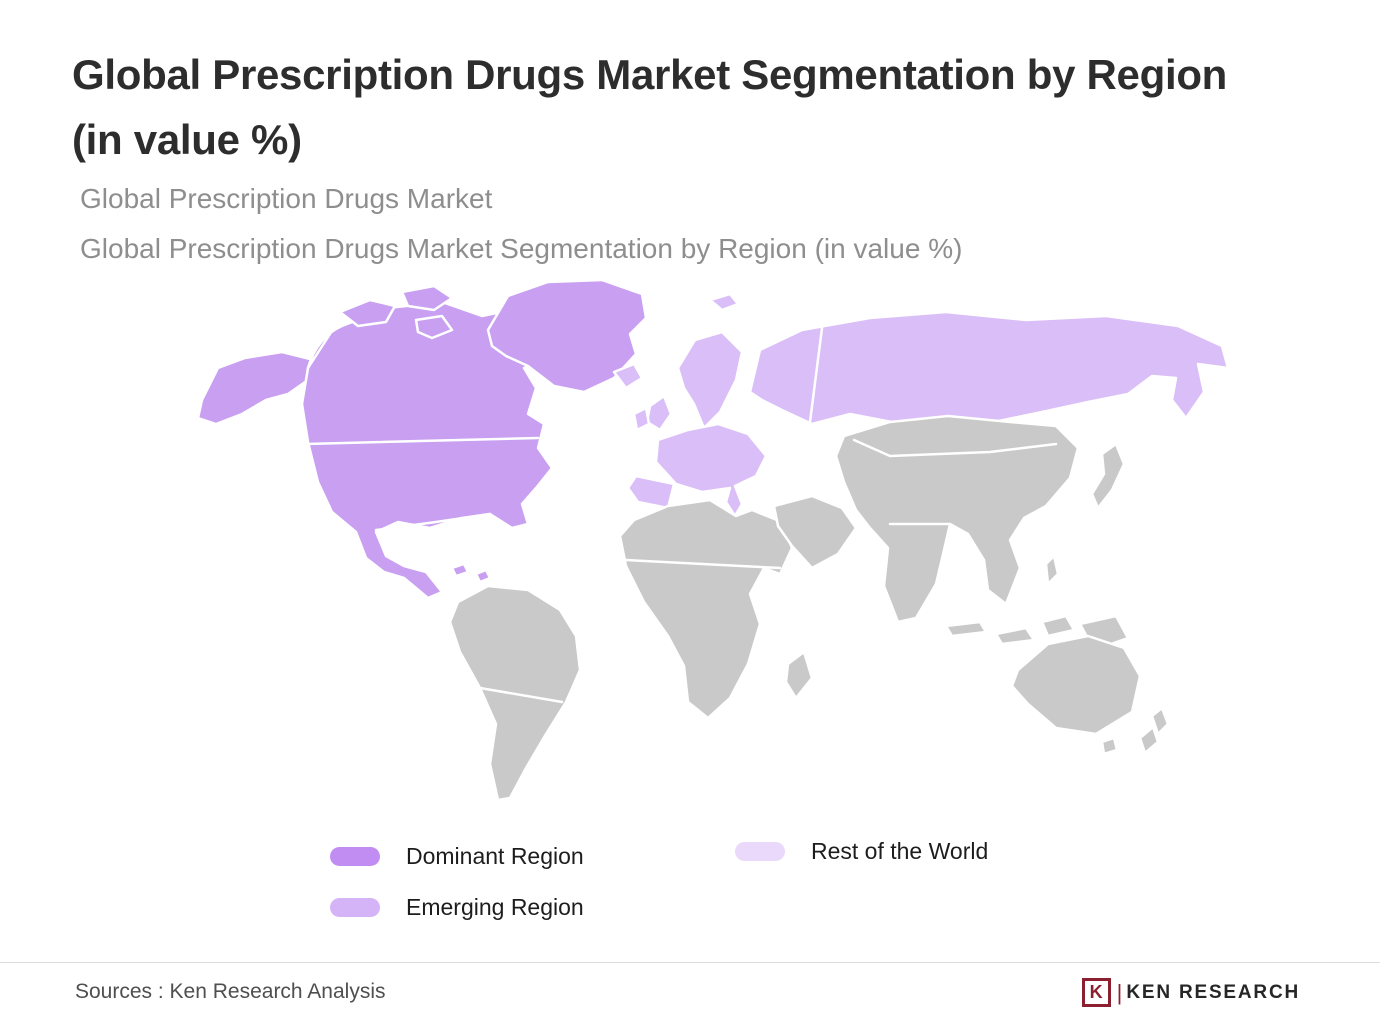  I want to click on landmass-uk, so click(659, 413).